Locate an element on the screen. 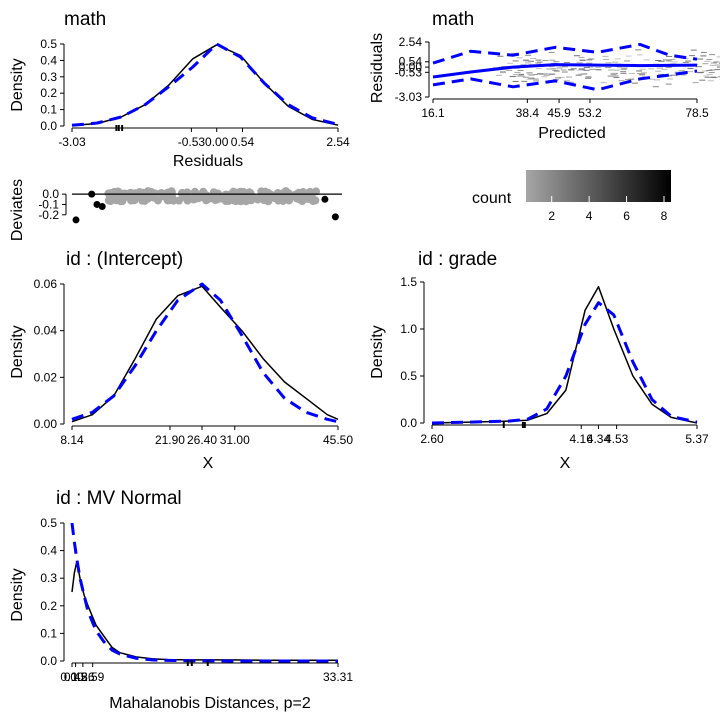  p1-y-tick-label: 0.3 is located at coordinates (48, 77).